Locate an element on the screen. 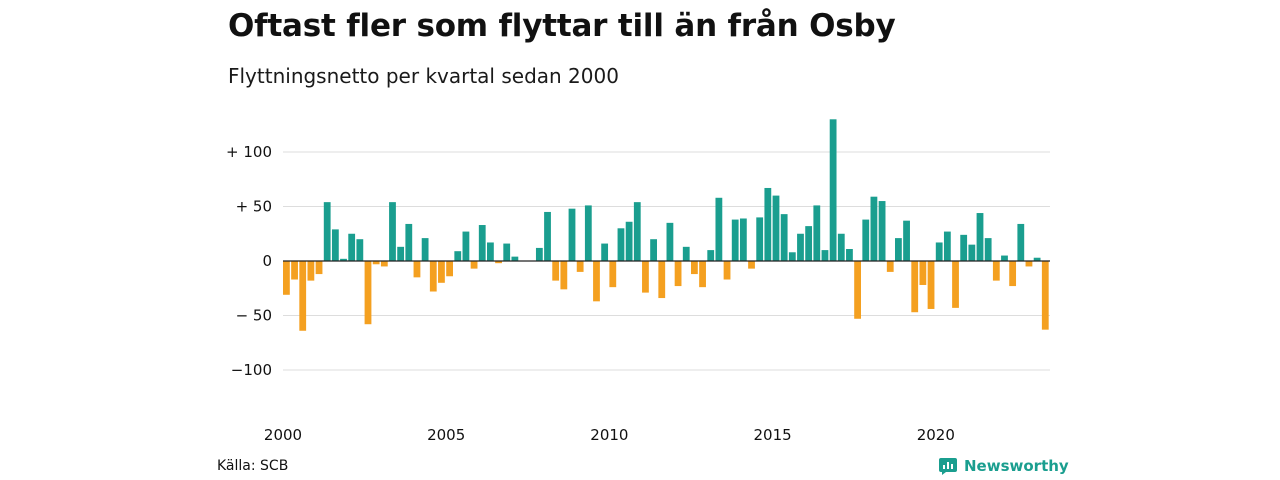  x-axis-ticks: 2000 2005 2010 2015 2020 is located at coordinates (609, 435).